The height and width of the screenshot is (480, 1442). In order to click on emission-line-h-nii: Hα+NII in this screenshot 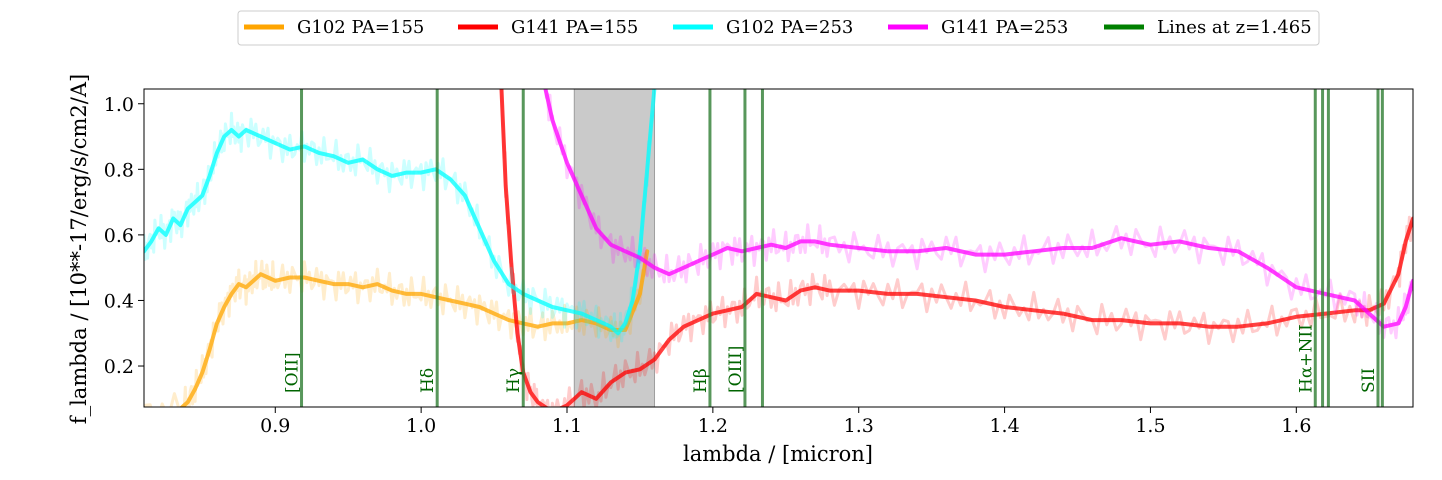, I will do `click(1313, 248)`.